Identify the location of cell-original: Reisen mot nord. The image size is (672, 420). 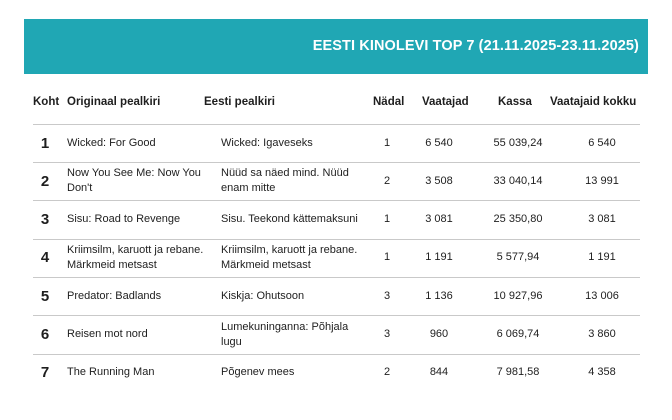
(107, 334).